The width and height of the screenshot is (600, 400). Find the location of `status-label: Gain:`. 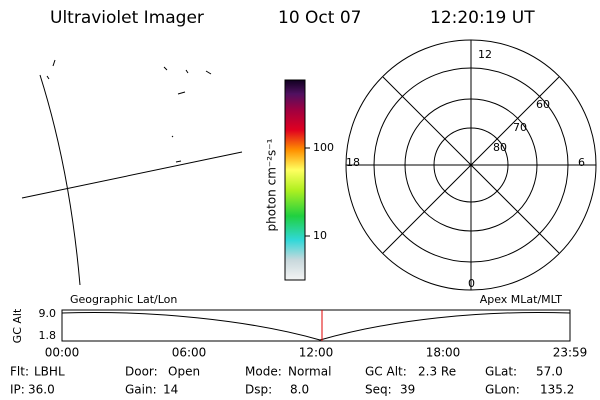

status-label: Gain: is located at coordinates (141, 390).